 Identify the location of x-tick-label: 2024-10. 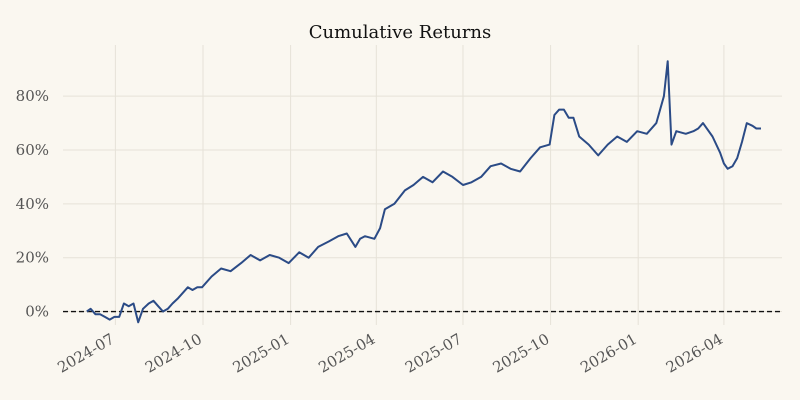
(173, 353).